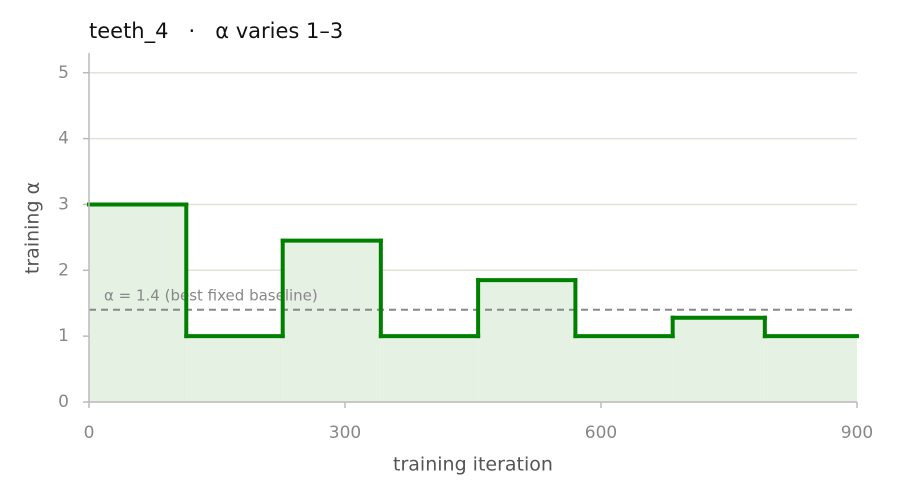 The height and width of the screenshot is (497, 898). What do you see at coordinates (33, 228) in the screenshot?
I see `y-axis-label: training α` at bounding box center [33, 228].